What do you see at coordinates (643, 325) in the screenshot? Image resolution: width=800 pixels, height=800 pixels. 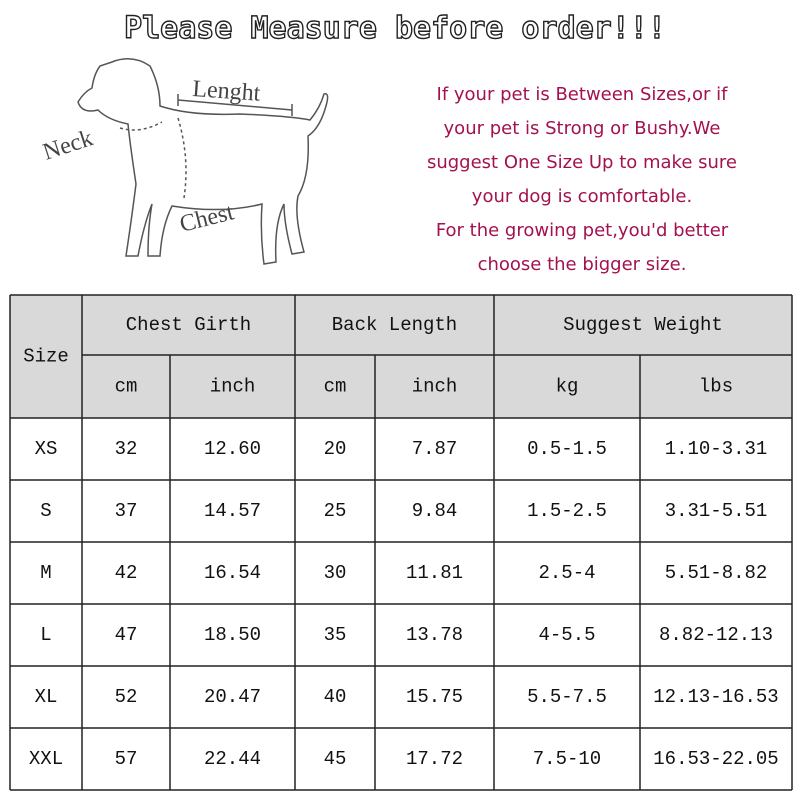 I see `group-header: Suggest Weight` at bounding box center [643, 325].